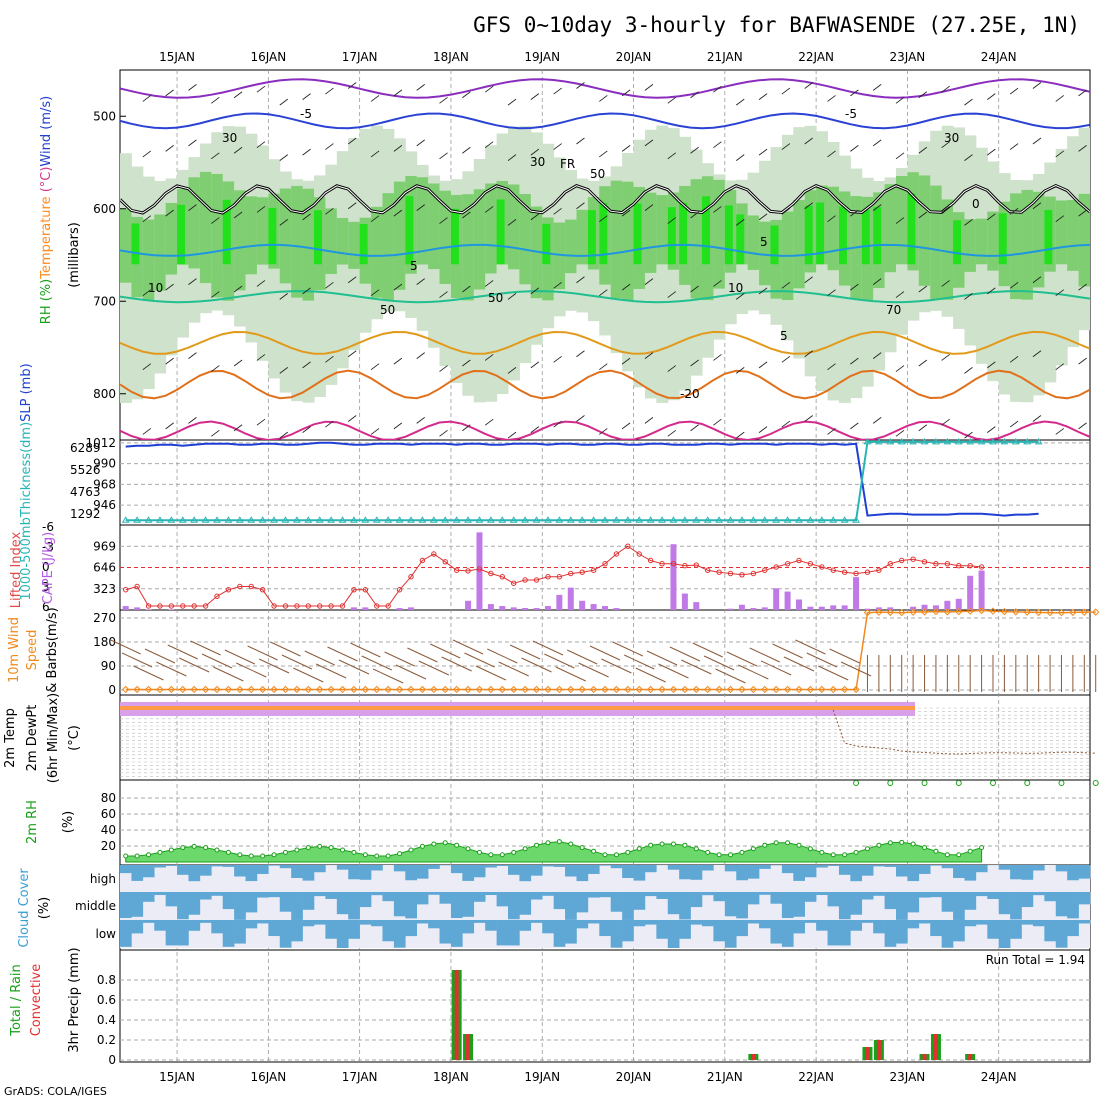 The image size is (1100, 1100). Describe the element at coordinates (24, 908) in the screenshot. I see `axis-label-part: Cloud Cover` at that location.